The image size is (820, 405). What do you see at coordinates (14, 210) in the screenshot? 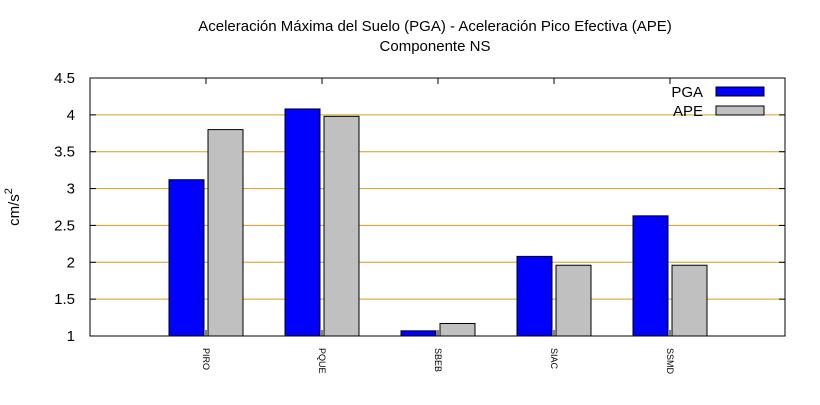
I see `y-axis-label-unit: cm/s` at bounding box center [14, 210].